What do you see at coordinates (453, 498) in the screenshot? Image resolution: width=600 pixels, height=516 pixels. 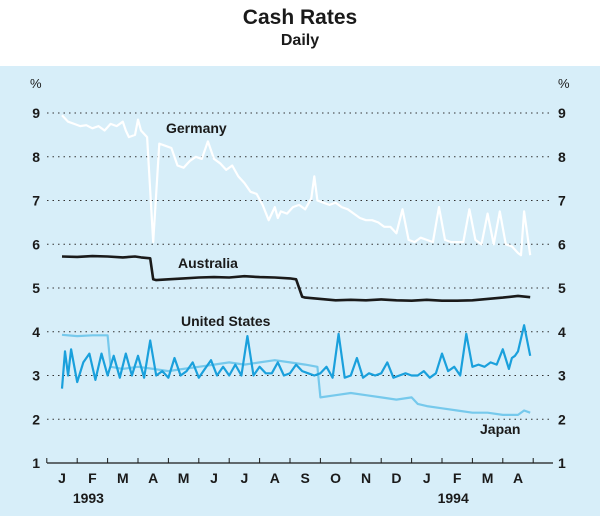 I see `year-label-1994: 1994` at bounding box center [453, 498].